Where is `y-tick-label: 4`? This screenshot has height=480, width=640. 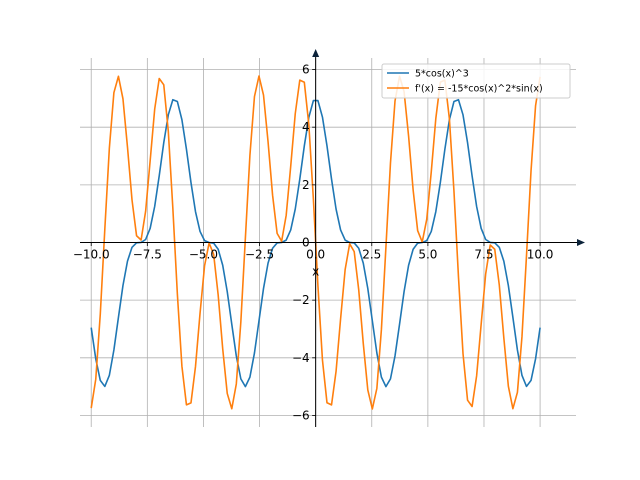 y-tick-label: 4 is located at coordinates (306, 127).